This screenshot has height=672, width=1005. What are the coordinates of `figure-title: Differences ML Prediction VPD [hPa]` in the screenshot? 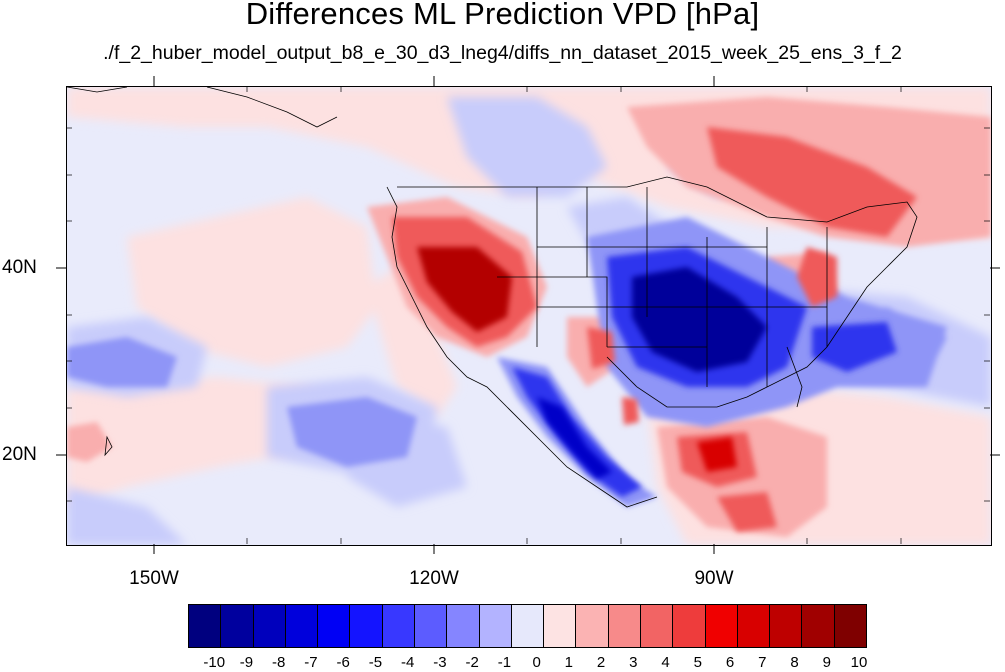 It's located at (502, 15).